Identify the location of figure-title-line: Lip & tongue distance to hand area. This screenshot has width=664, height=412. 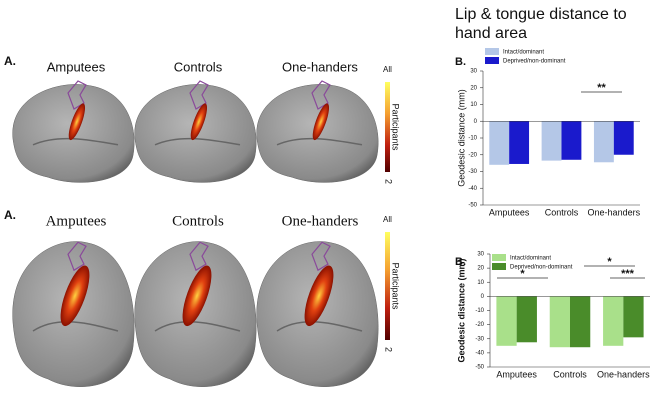
(541, 24).